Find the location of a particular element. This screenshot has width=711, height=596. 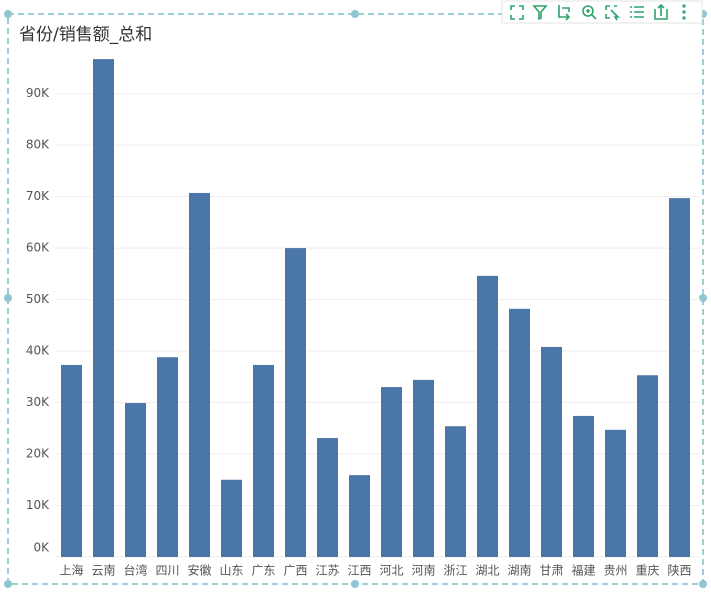

x-tick-label: 江西 is located at coordinates (359, 571).